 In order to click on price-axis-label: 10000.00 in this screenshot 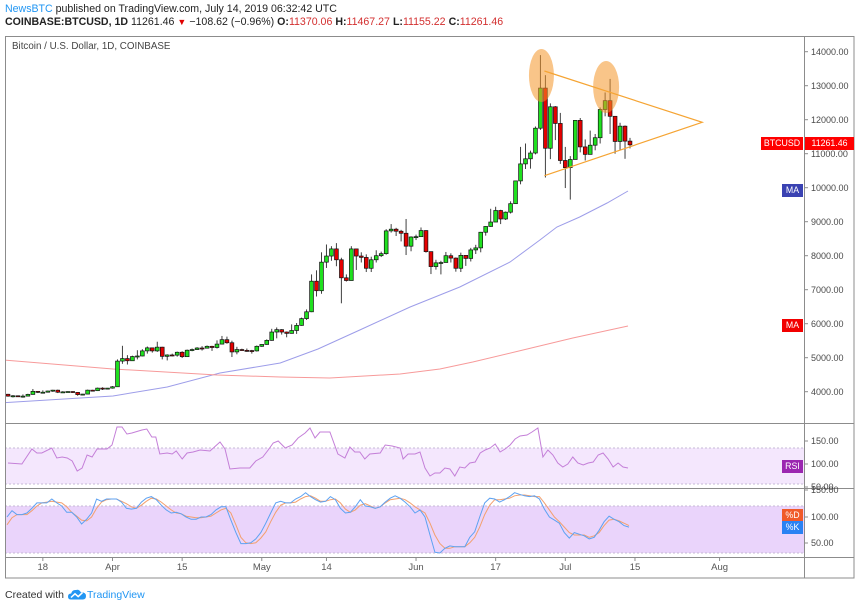, I will do `click(830, 187)`.